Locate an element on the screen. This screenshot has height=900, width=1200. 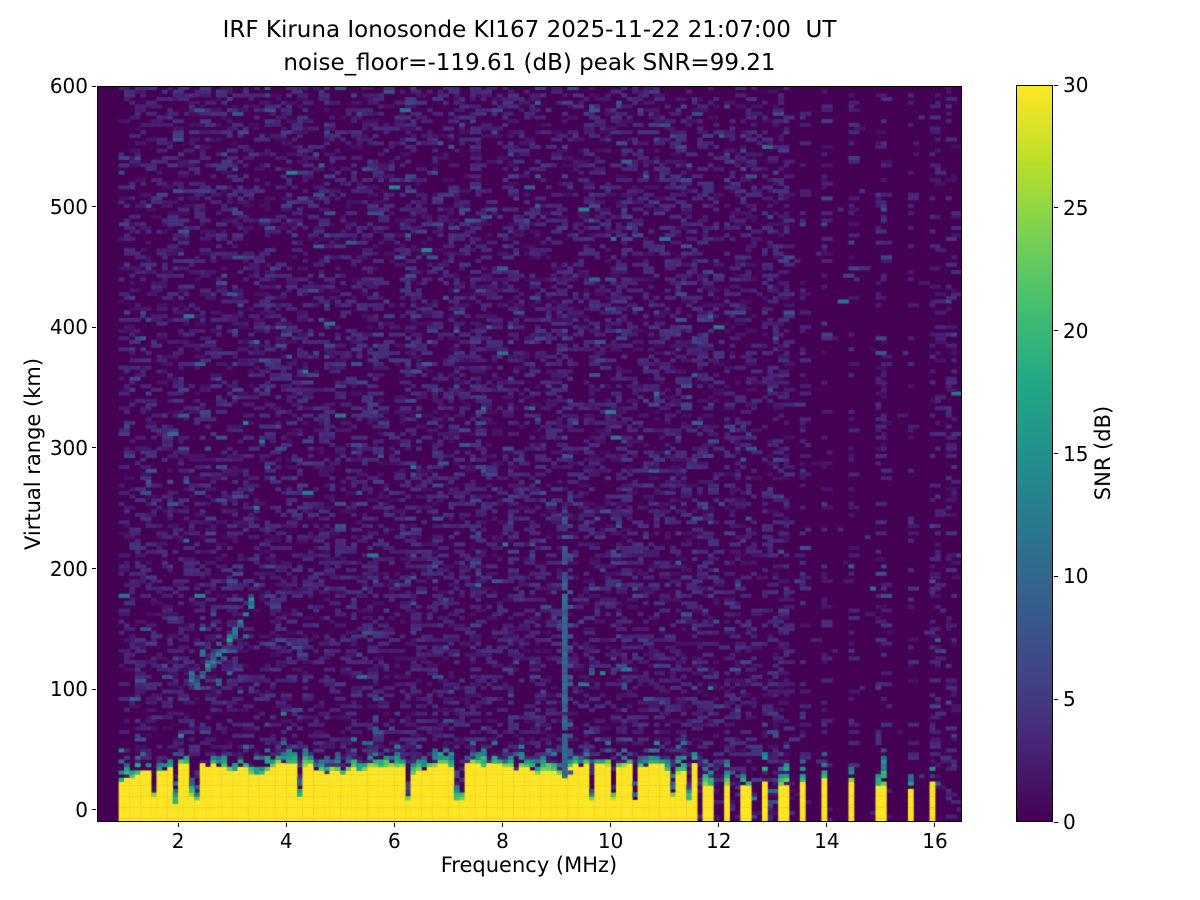
x-tick-label: 2 is located at coordinates (178, 841).